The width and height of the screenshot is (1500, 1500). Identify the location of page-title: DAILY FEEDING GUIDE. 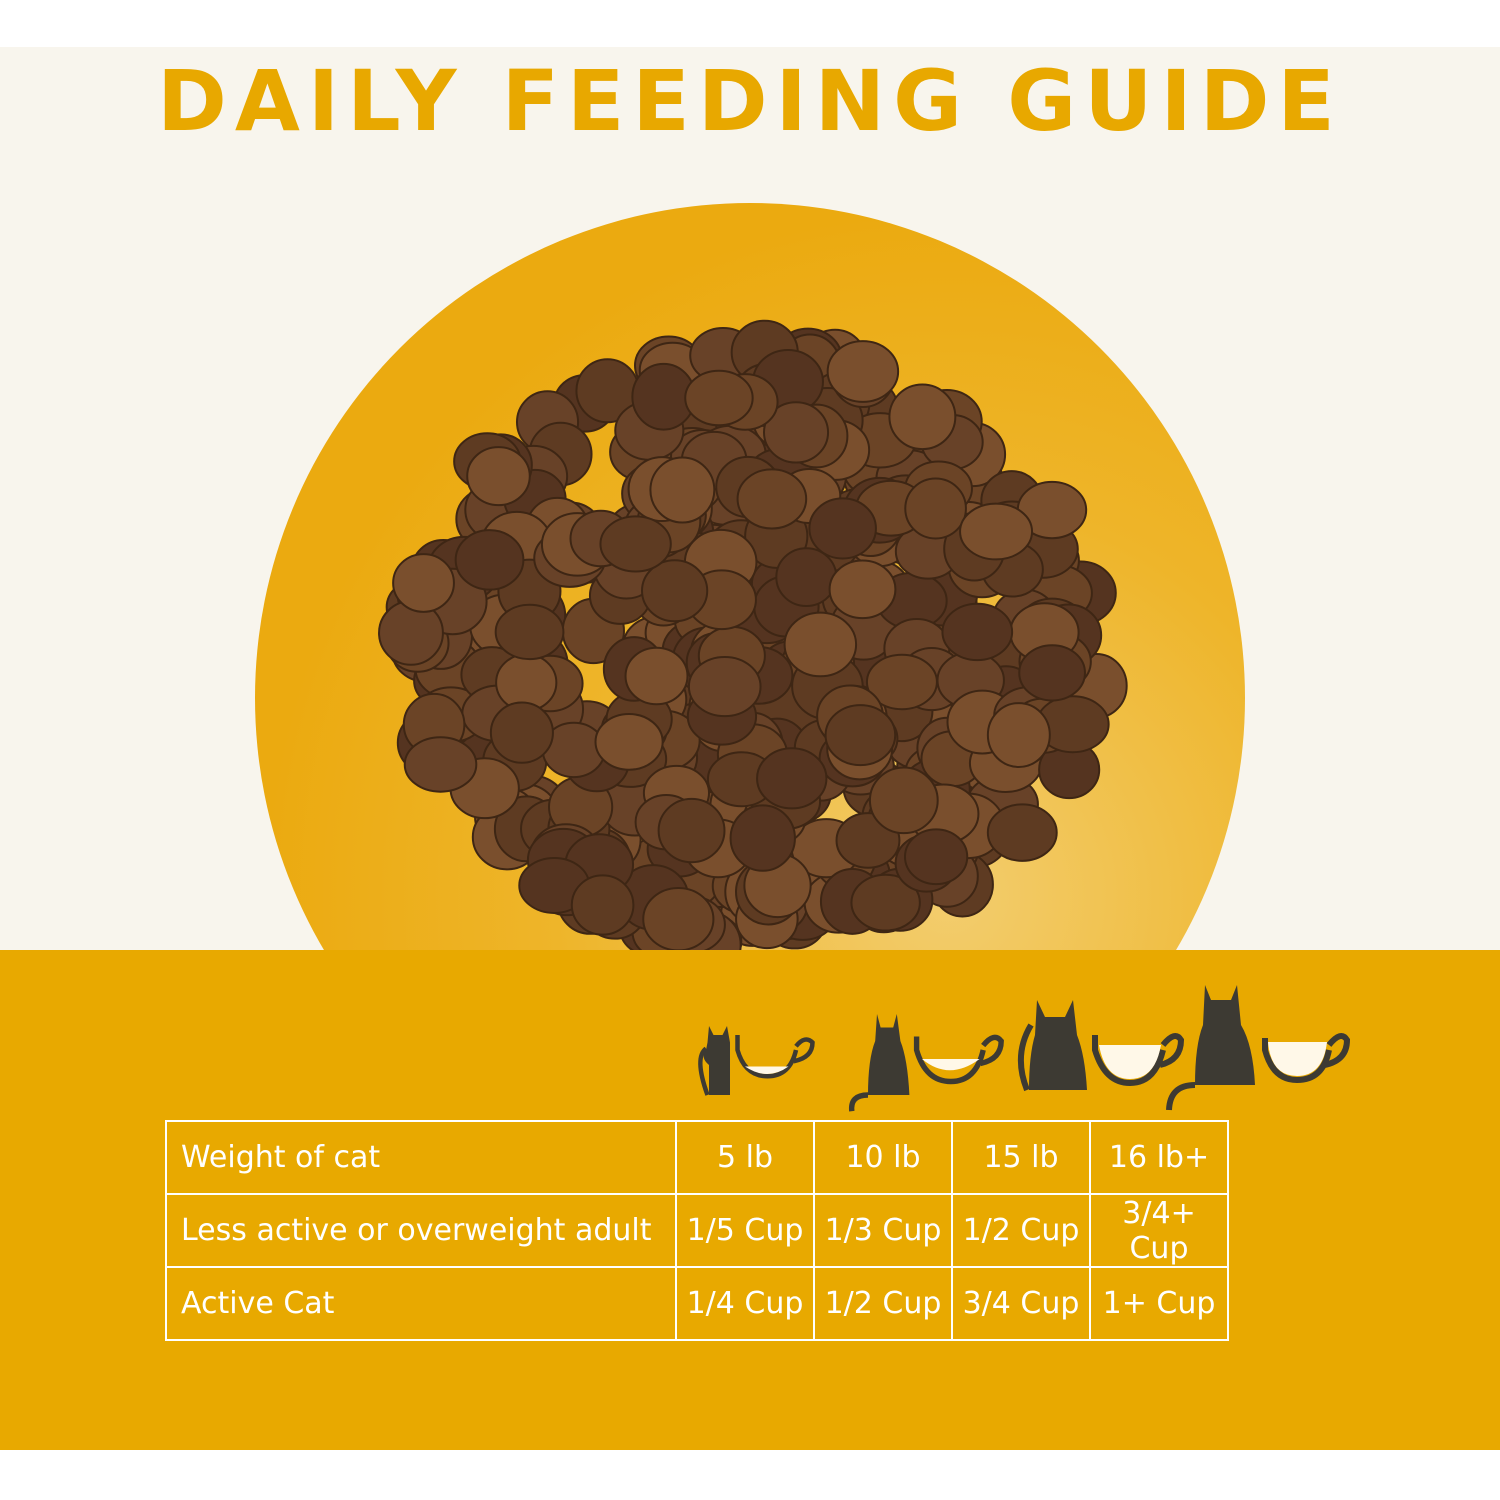
(750, 101).